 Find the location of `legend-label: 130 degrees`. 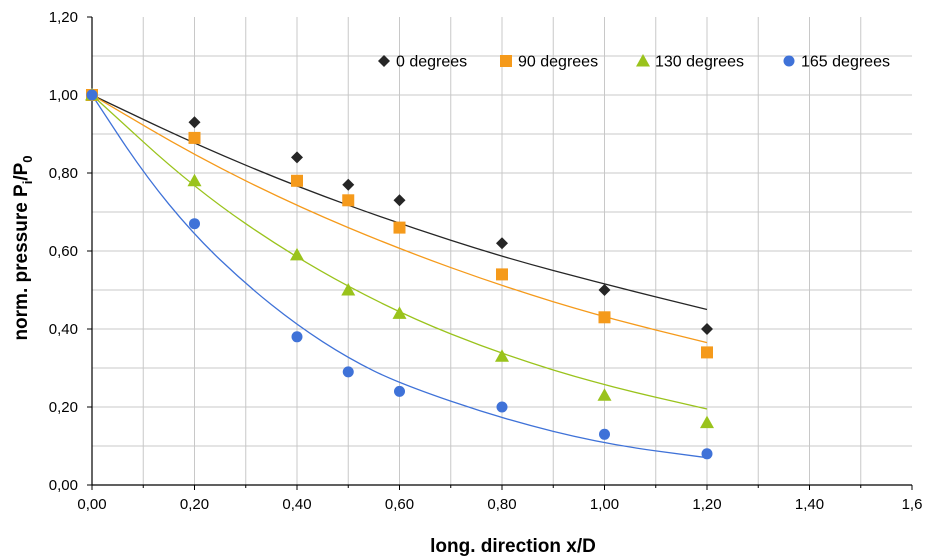

legend-label: 130 degrees is located at coordinates (699, 62).